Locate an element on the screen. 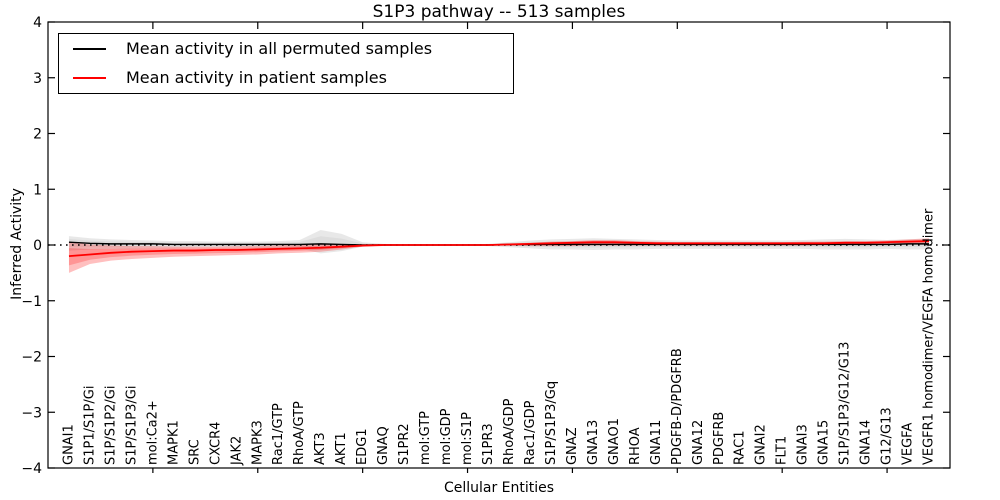  legend-line-red is located at coordinates (89, 77).